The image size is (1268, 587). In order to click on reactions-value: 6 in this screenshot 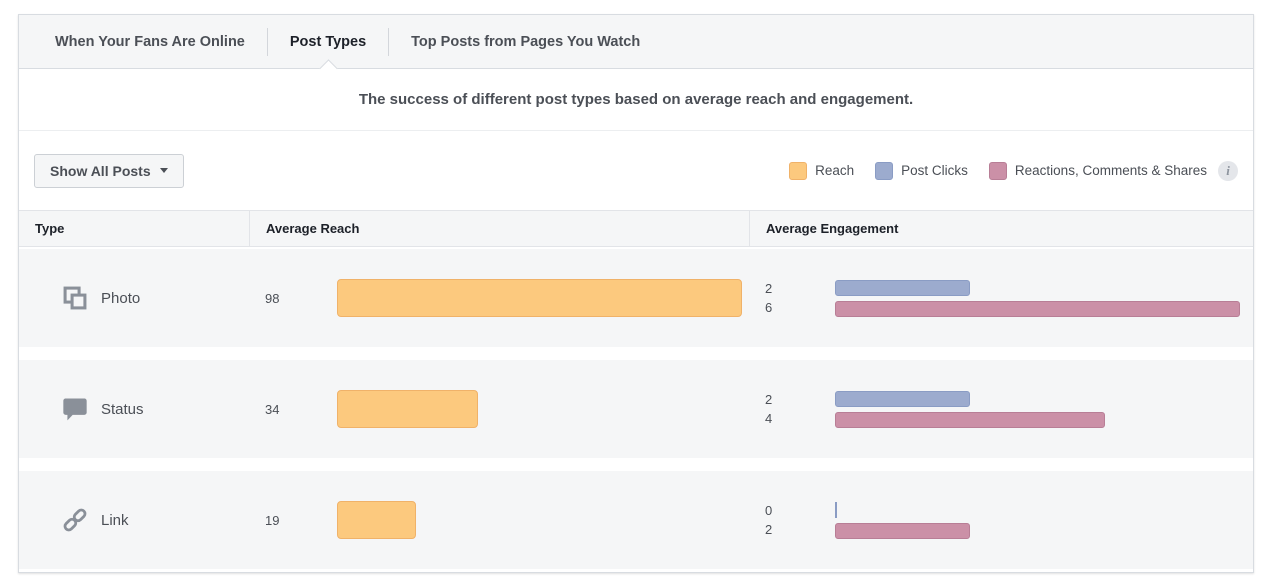, I will do `click(769, 307)`.